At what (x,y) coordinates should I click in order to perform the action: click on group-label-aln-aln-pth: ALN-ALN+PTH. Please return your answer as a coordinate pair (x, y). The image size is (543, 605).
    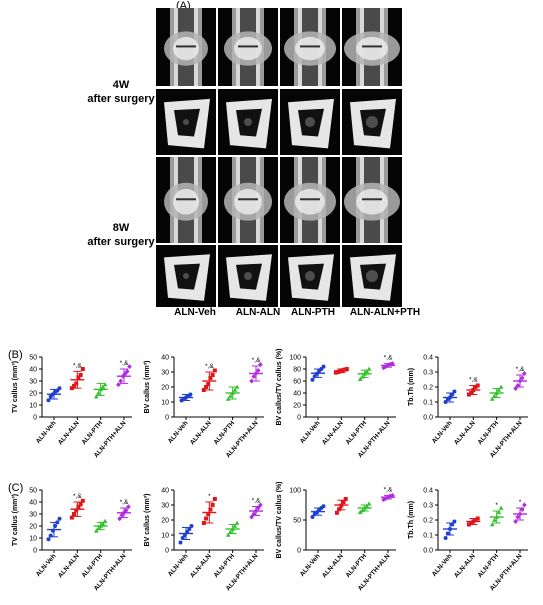
    Looking at the image, I should click on (385, 312).